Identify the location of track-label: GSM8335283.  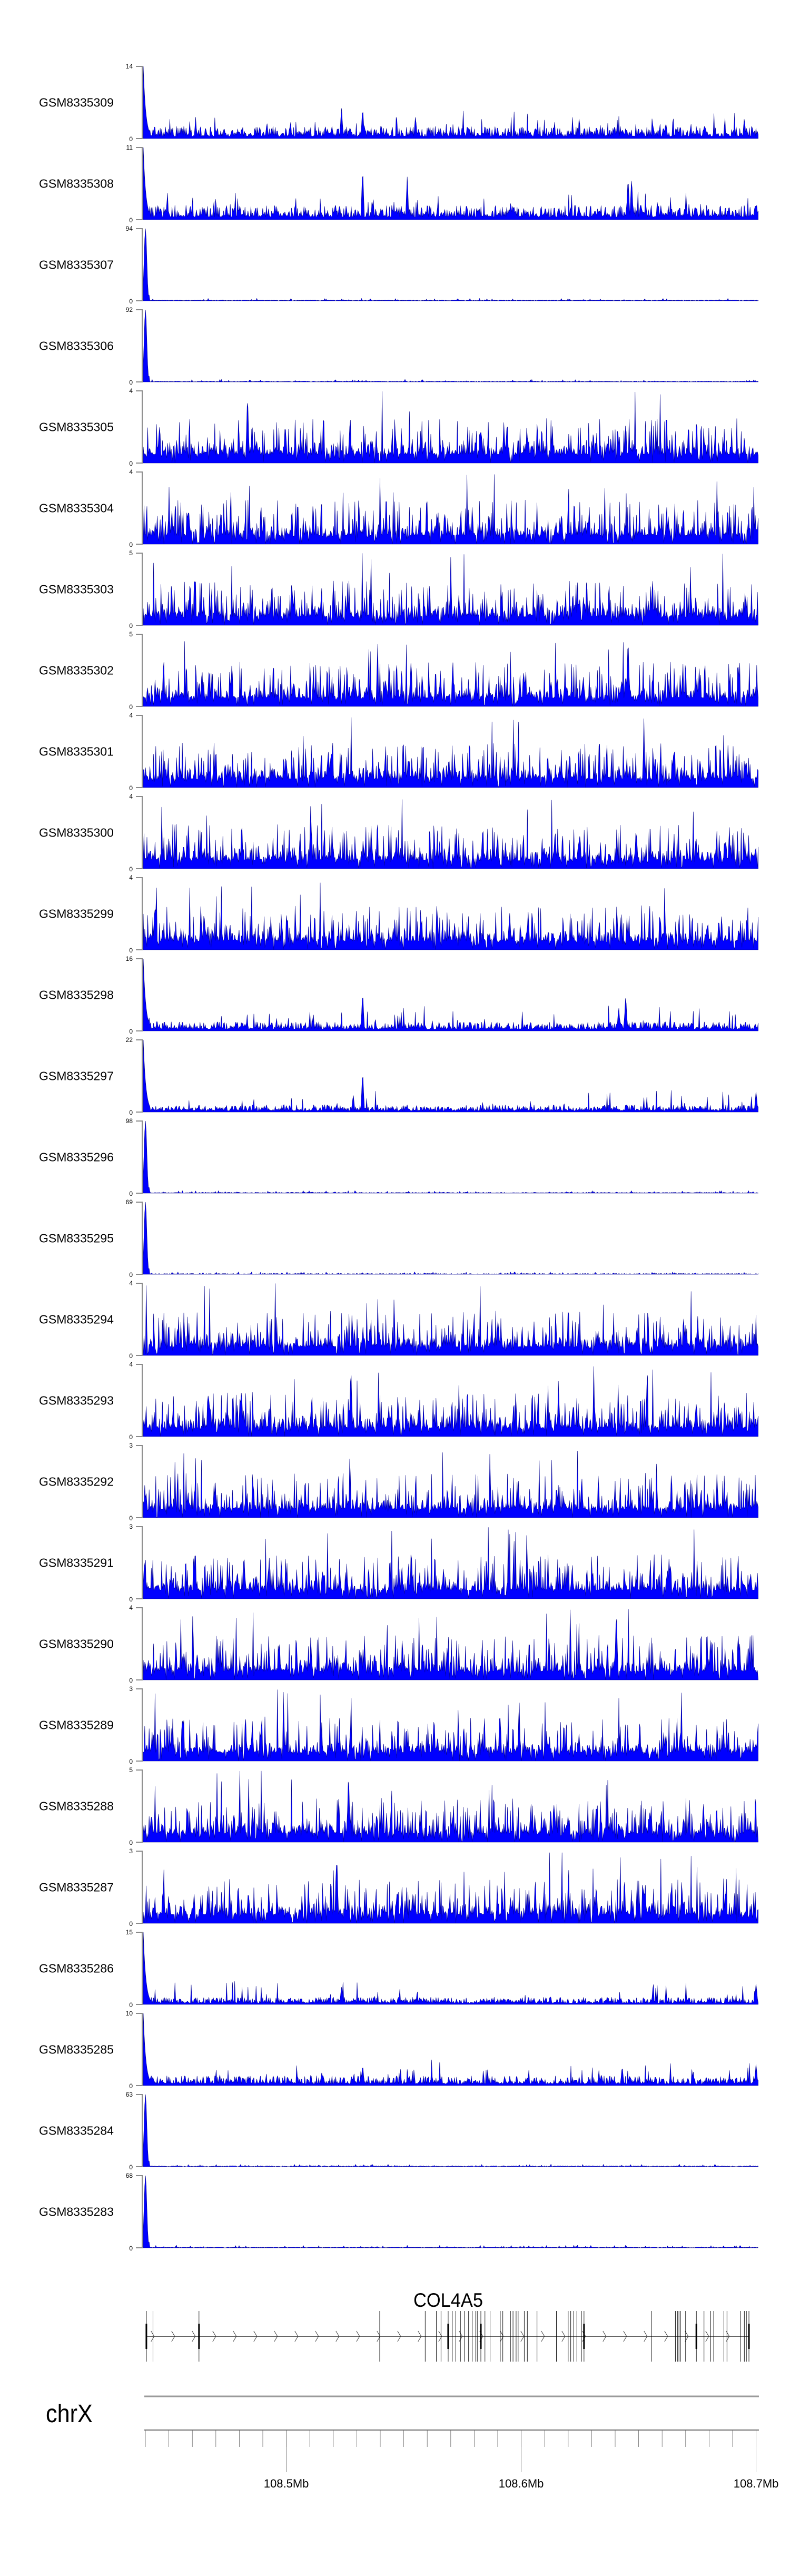
(76, 2212).